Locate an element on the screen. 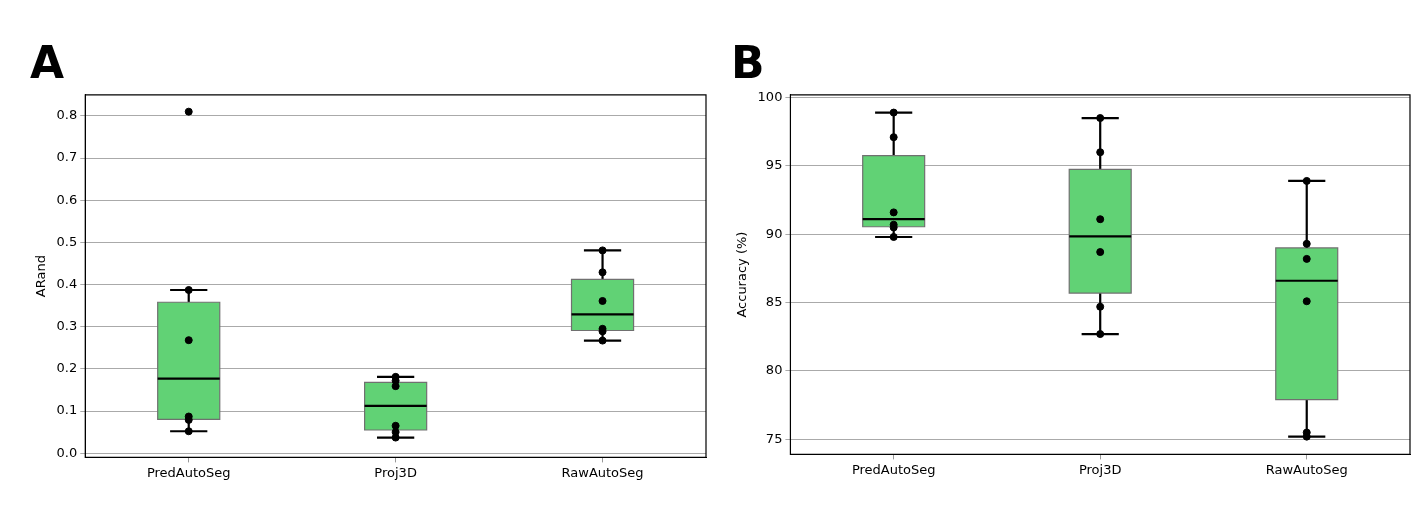 This screenshot has width=1423, height=529. y-tick-label: 85 is located at coordinates (774, 301).